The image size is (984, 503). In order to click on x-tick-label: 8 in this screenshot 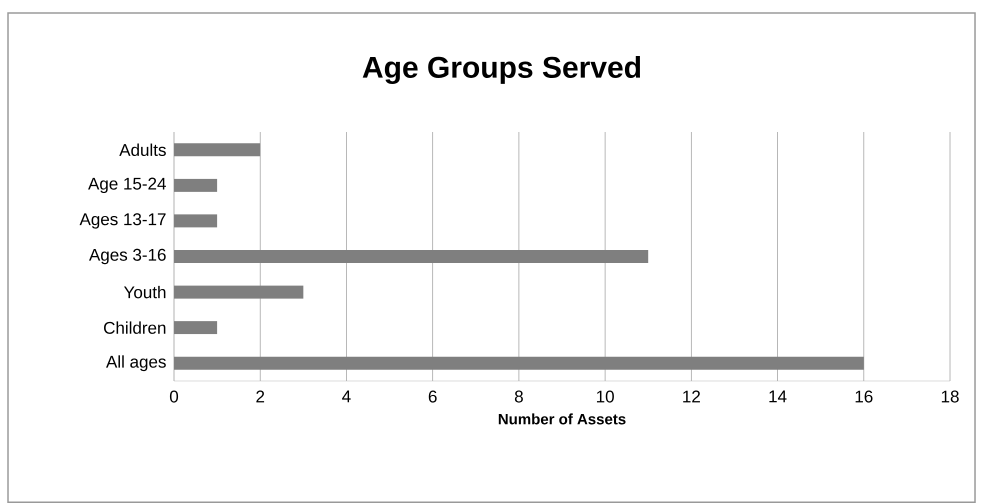, I will do `click(518, 396)`.